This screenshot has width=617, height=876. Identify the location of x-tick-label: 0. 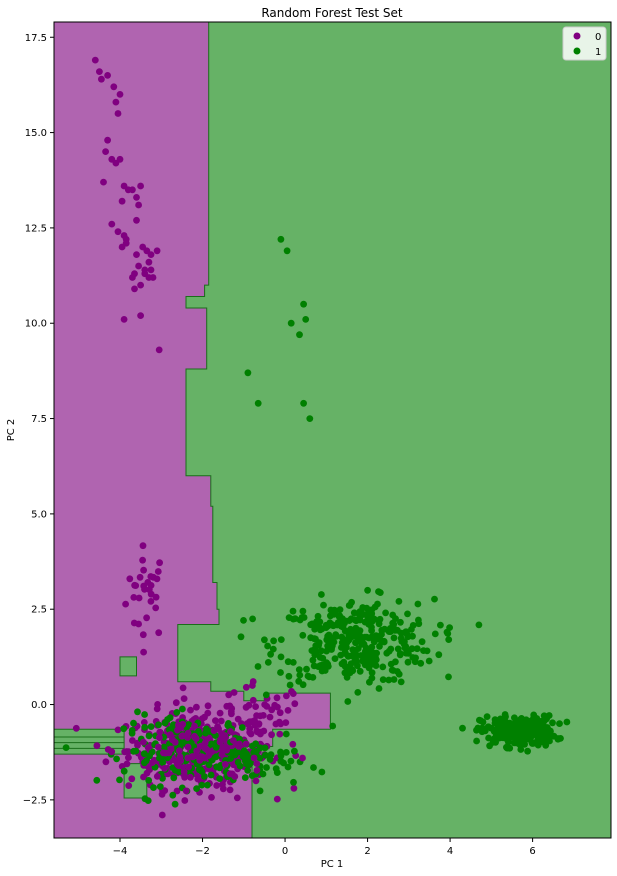
(285, 851).